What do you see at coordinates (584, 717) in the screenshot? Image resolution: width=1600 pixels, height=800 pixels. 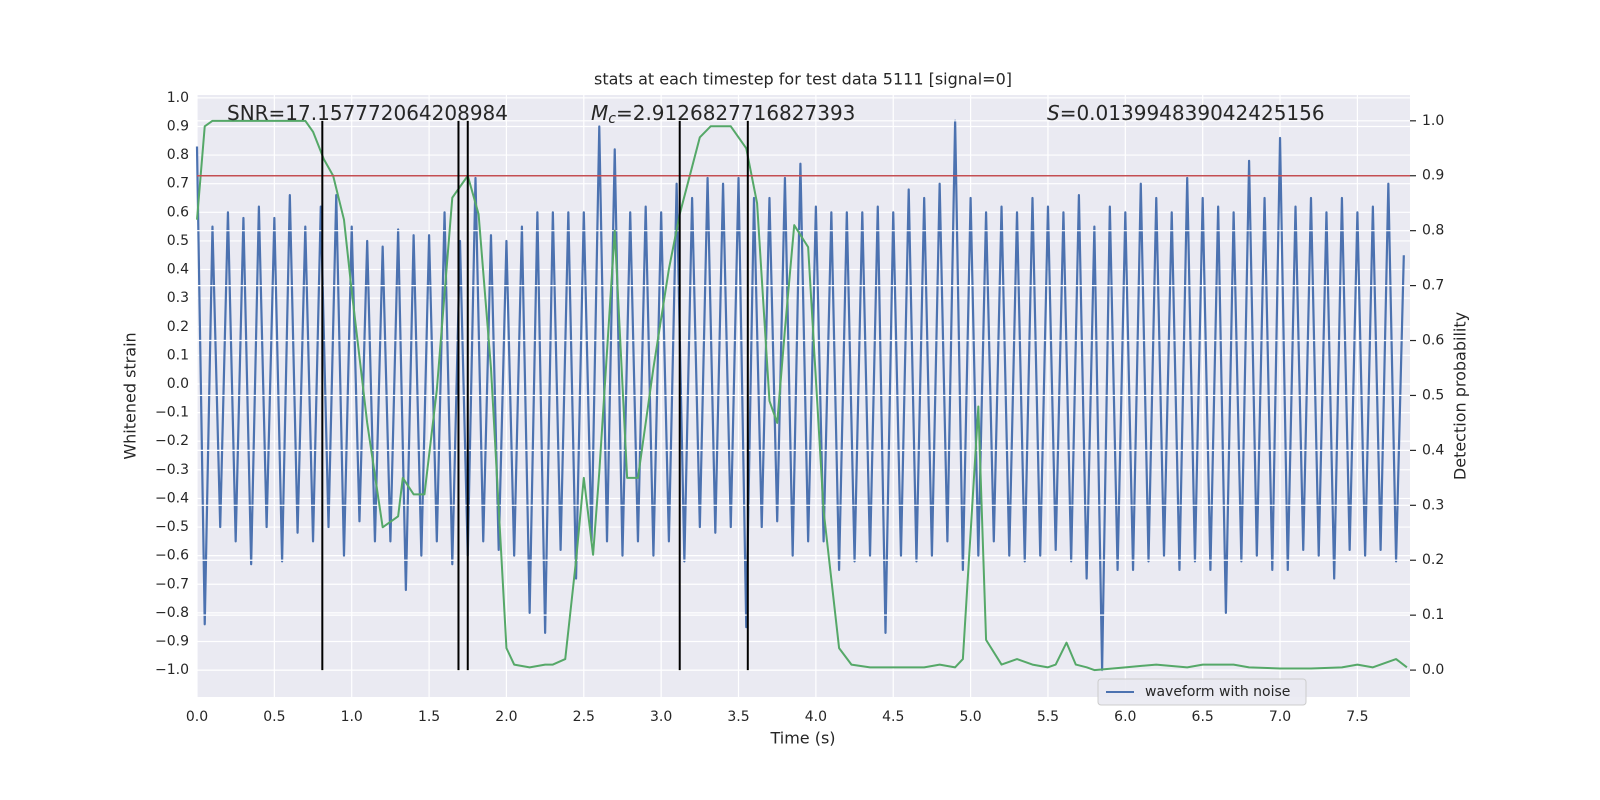 I see `x-tick-label: 2.5` at bounding box center [584, 717].